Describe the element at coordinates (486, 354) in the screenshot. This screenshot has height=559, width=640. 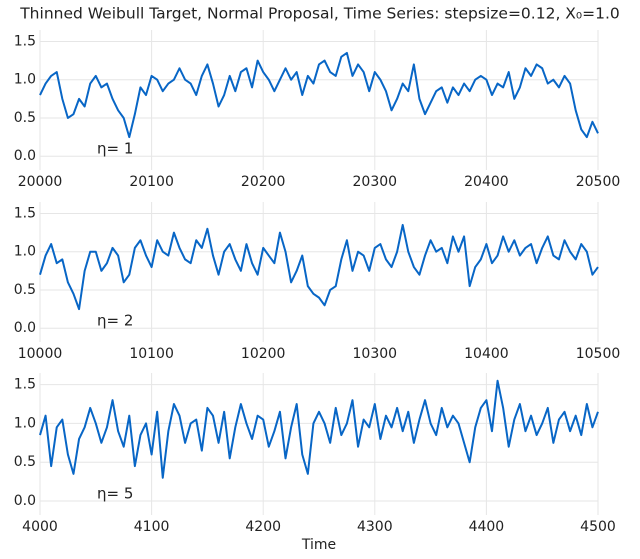
I see `x-tick-label: 10400` at that location.